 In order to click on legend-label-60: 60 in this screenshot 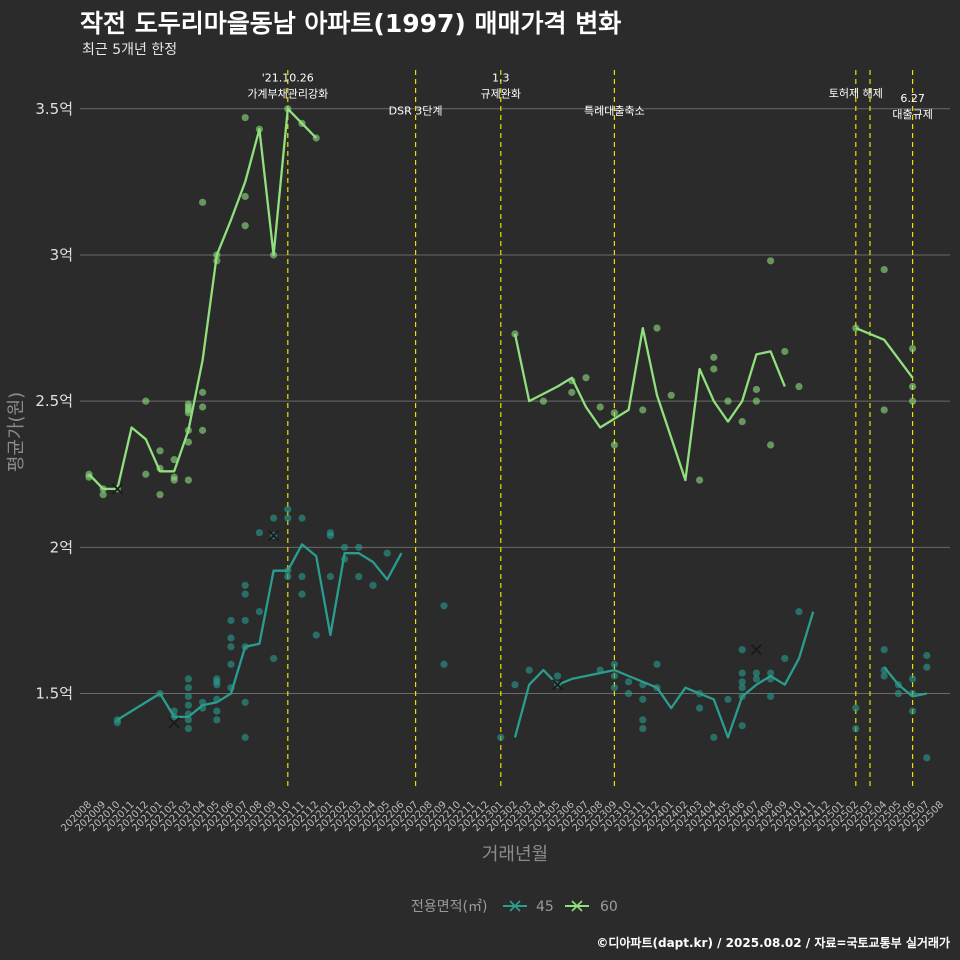, I will do `click(609, 907)`.